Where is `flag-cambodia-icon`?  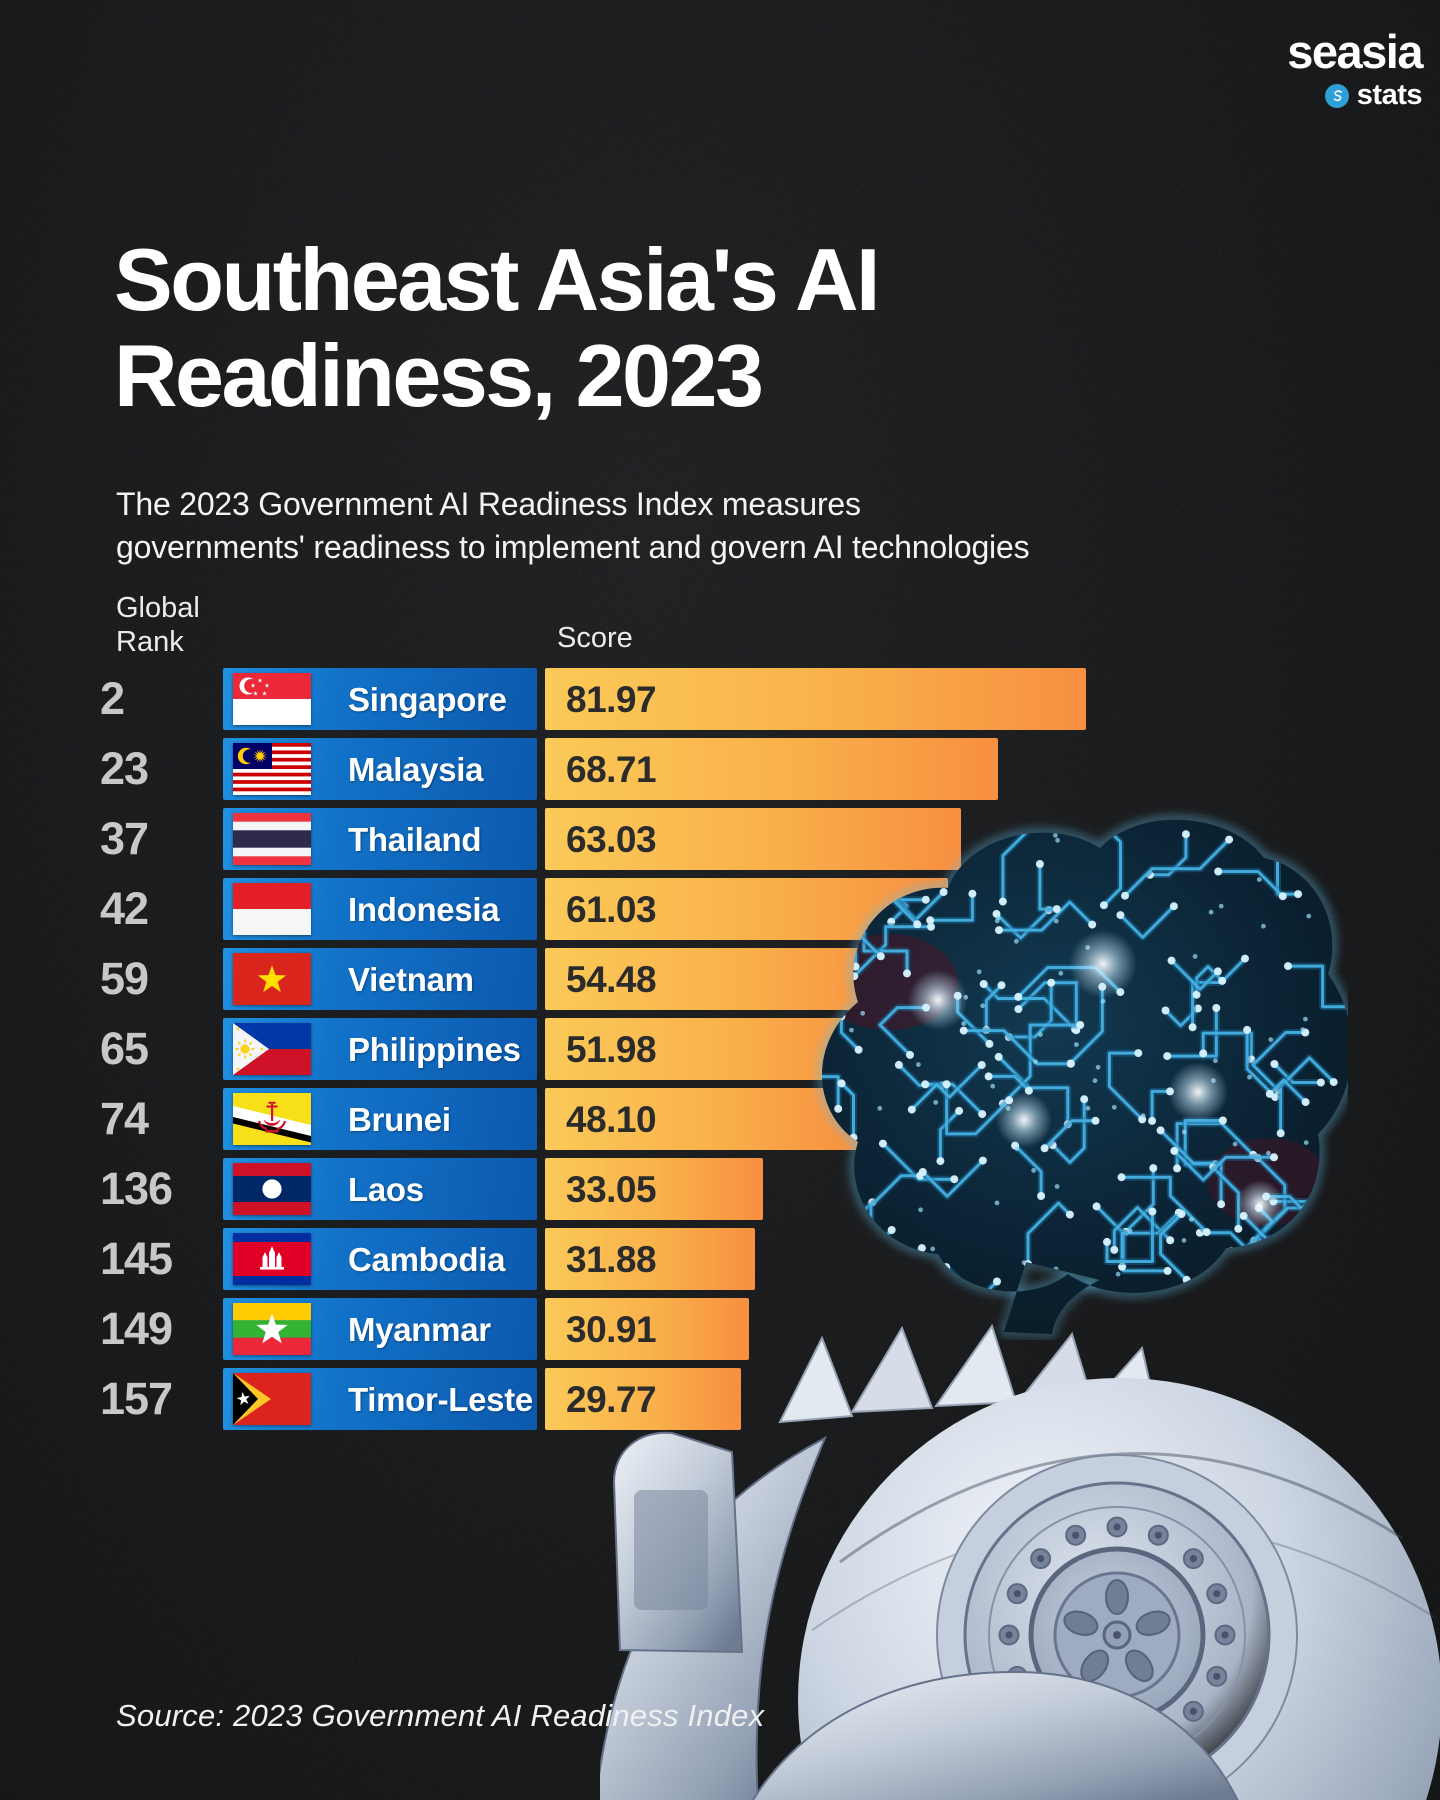 flag-cambodia-icon is located at coordinates (272, 1259).